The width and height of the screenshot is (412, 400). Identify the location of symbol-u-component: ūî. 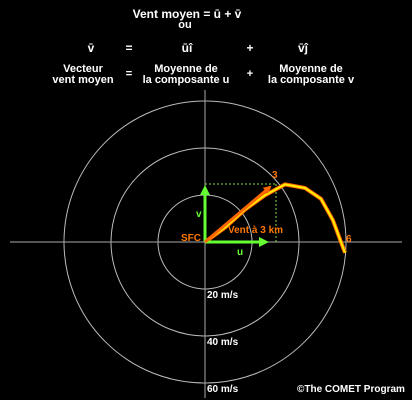
(187, 48).